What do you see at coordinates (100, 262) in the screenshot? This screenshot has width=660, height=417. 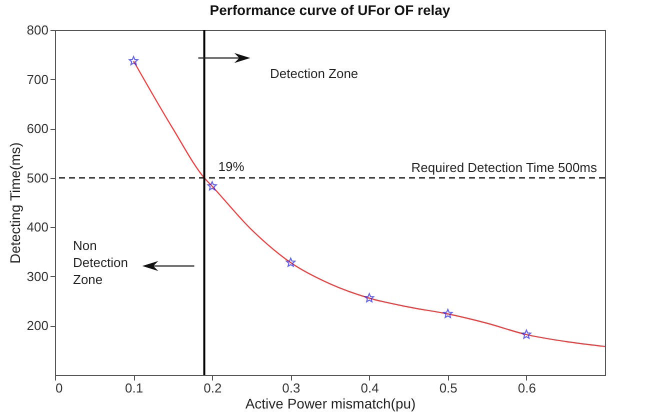 I see `annotation: Non Detection Zone` at bounding box center [100, 262].